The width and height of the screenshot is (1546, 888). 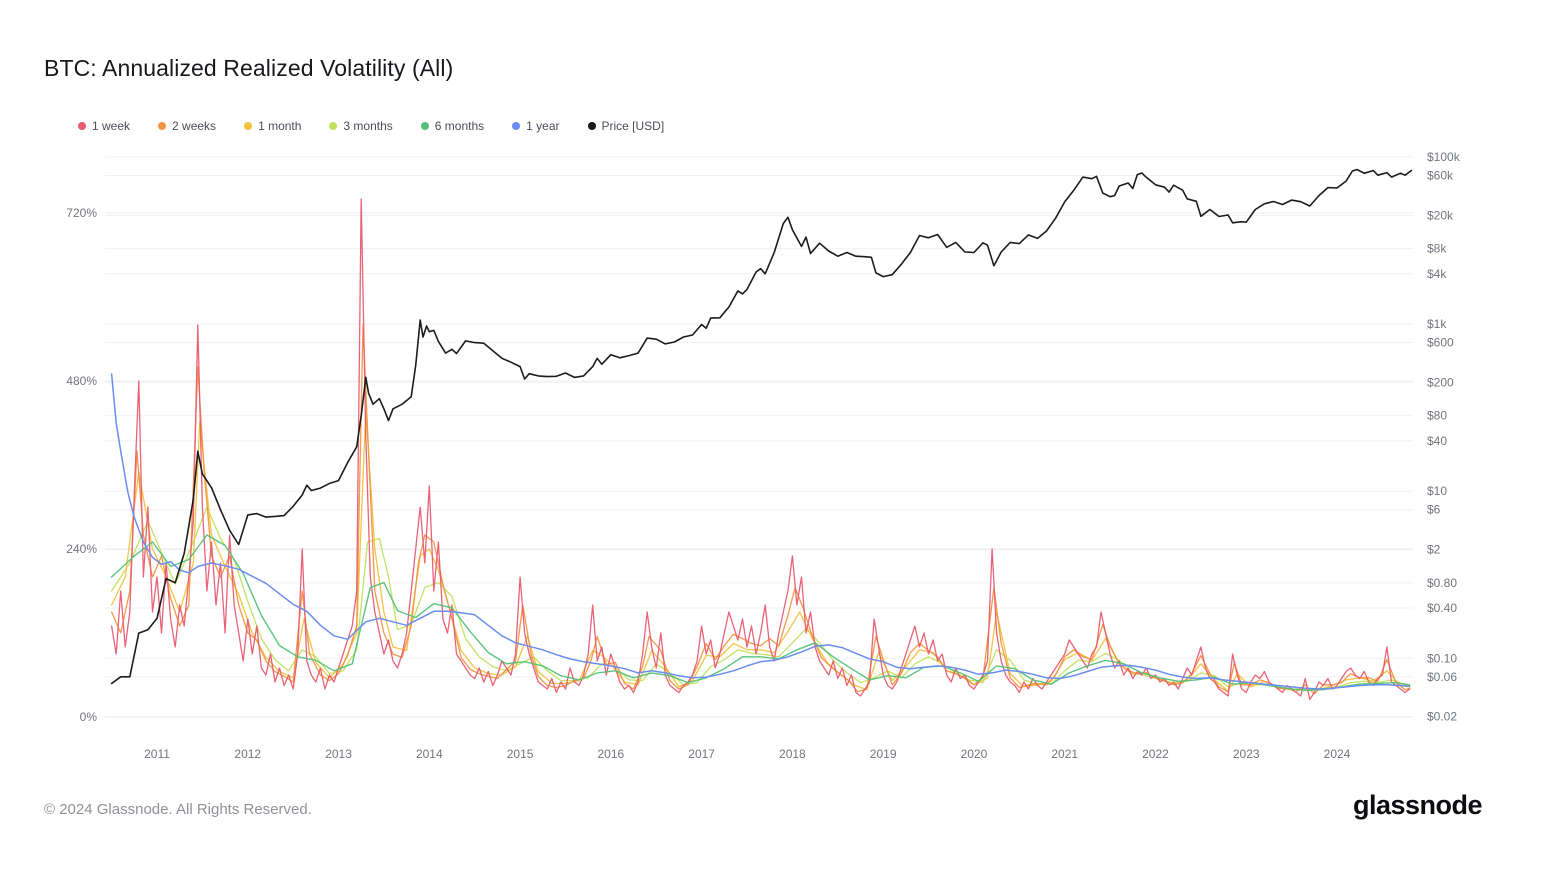 I want to click on y-right-tick-label: $1k, so click(x=1437, y=324).